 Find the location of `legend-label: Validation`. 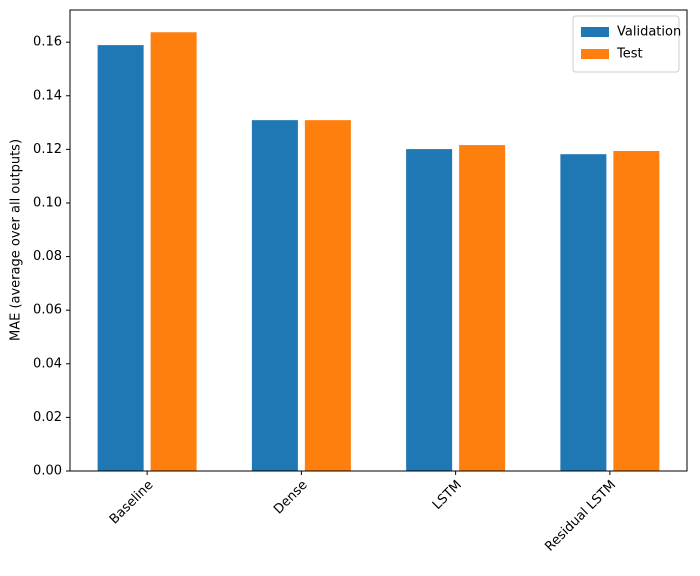

legend-label: Validation is located at coordinates (649, 32).